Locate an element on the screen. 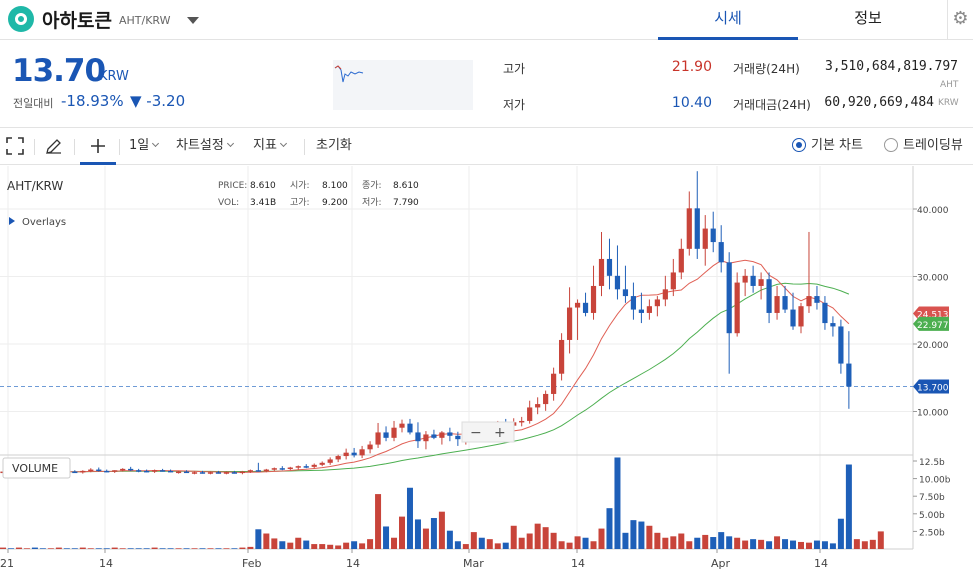 This screenshot has width=973, height=573. chart-settings-label: 차트설정 is located at coordinates (200, 145).